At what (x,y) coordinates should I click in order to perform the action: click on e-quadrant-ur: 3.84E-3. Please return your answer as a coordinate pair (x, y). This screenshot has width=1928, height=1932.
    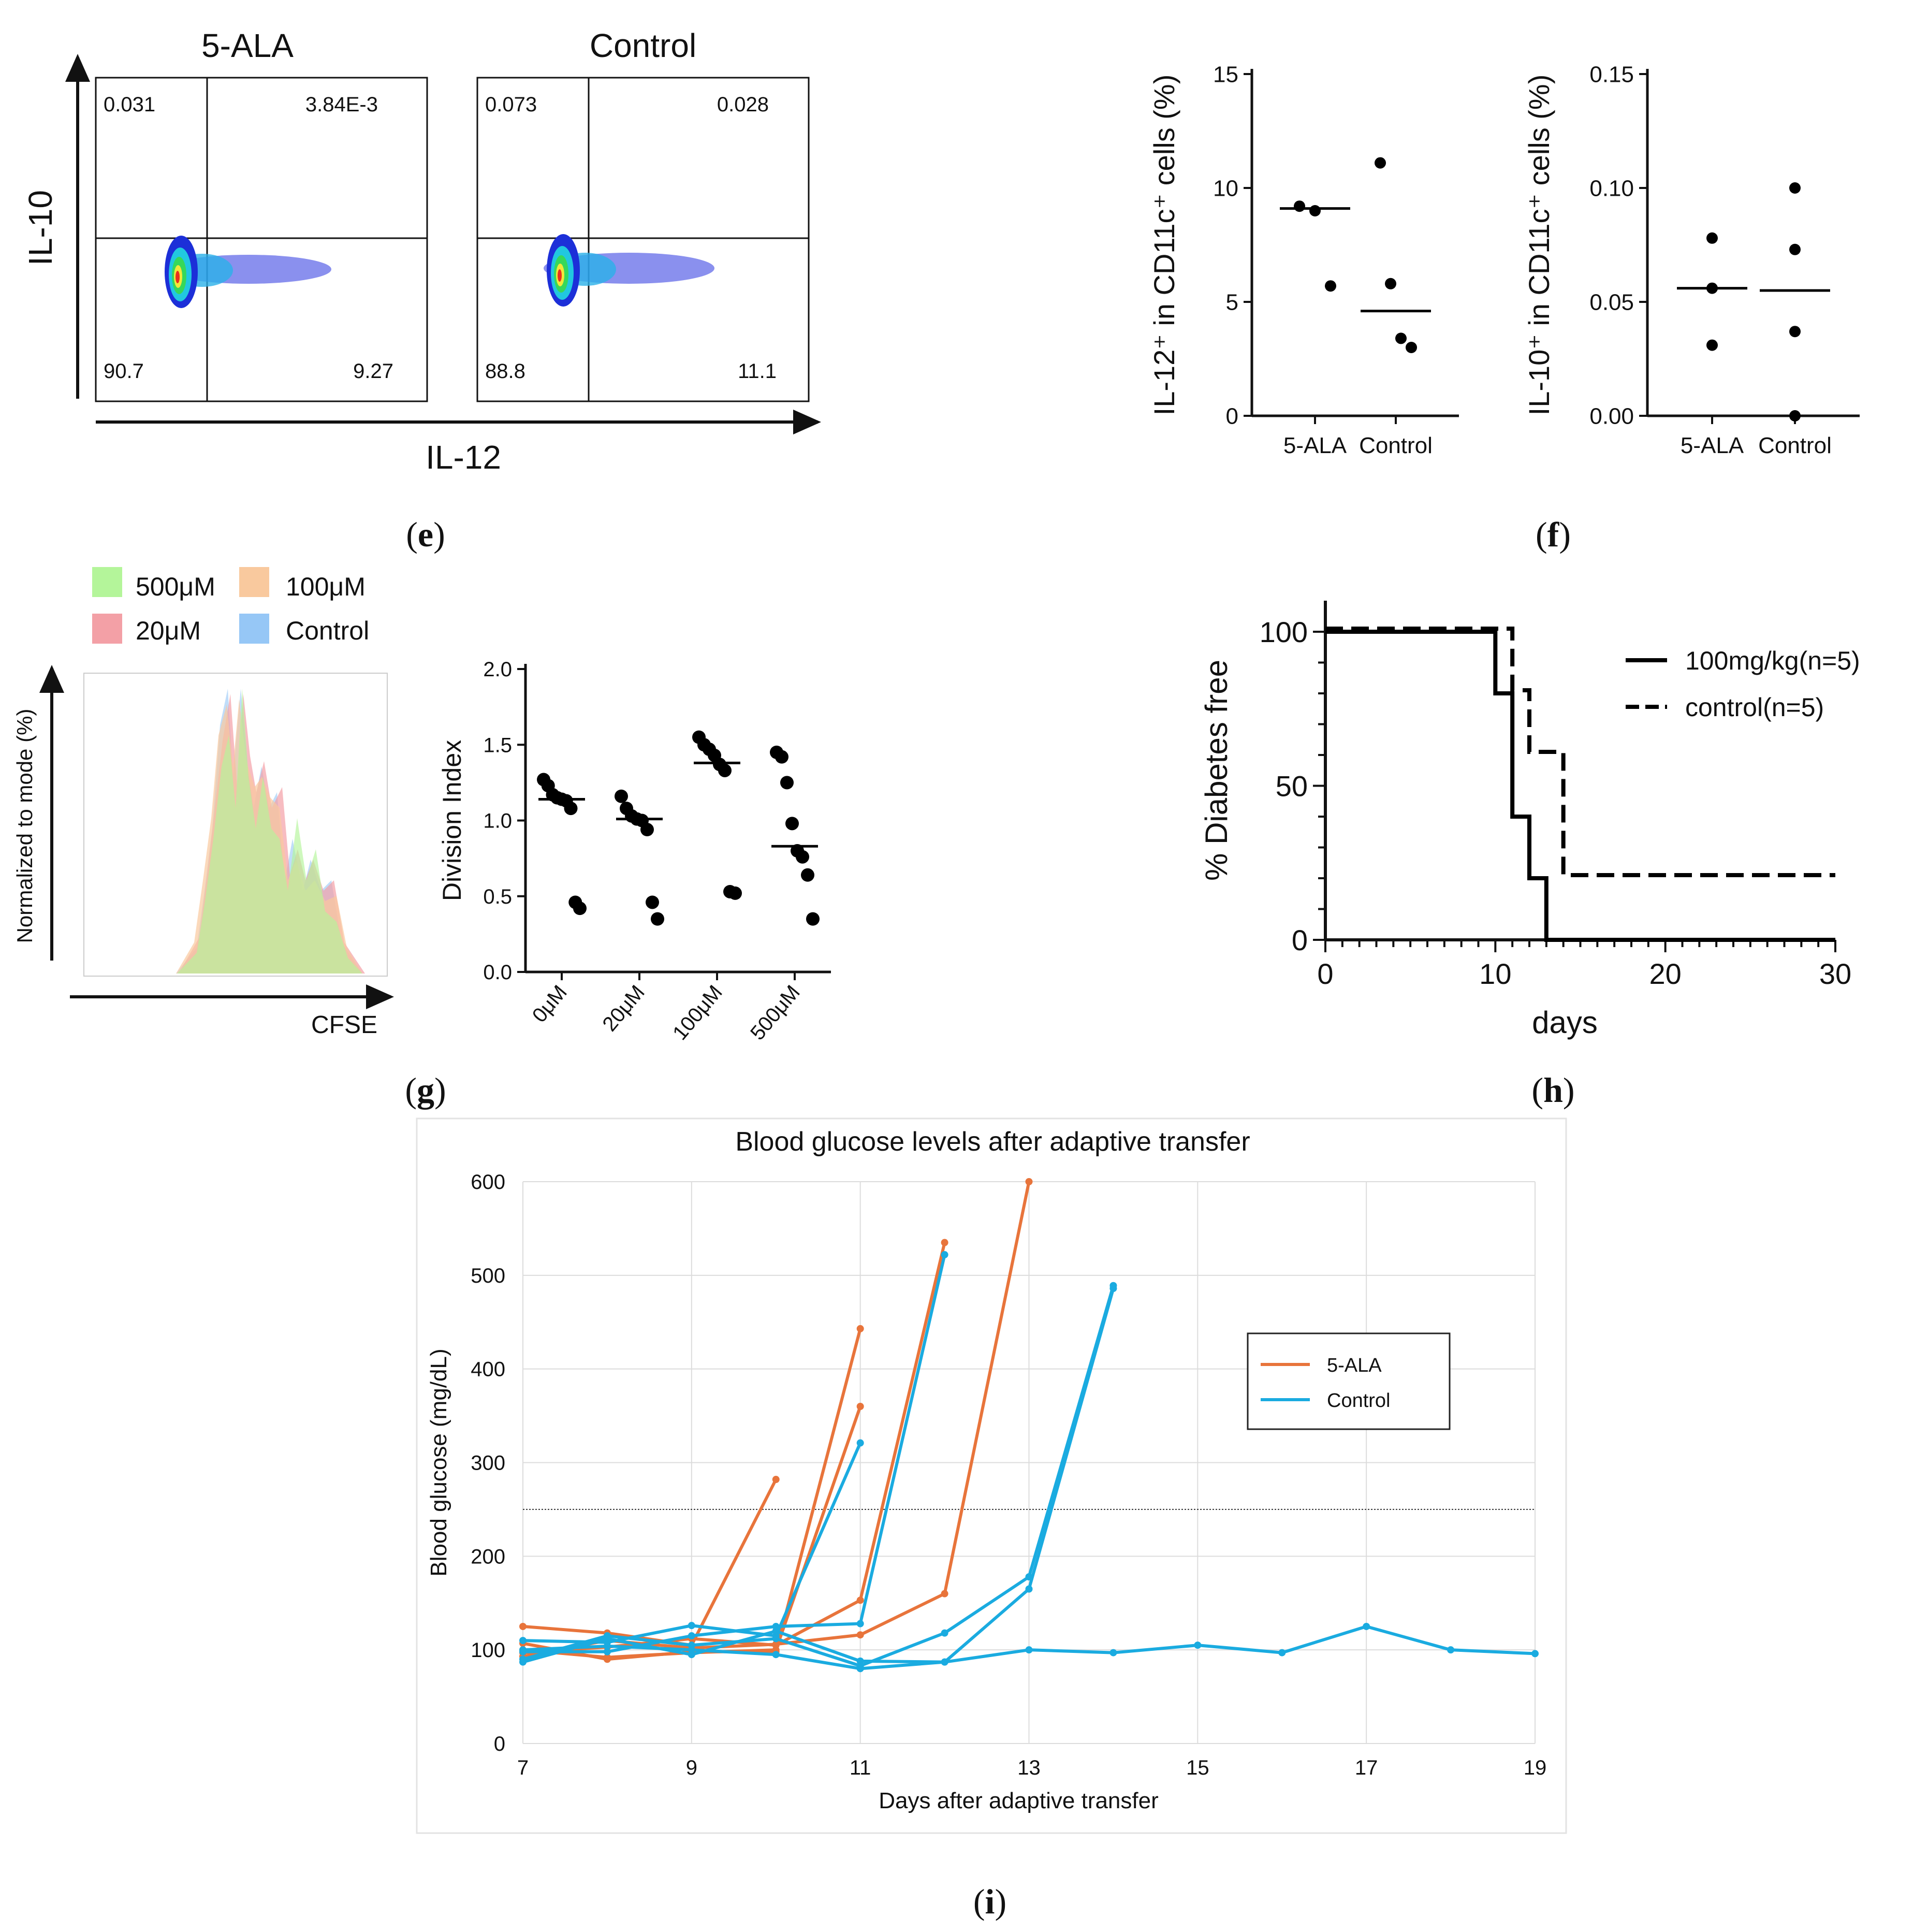
    Looking at the image, I should click on (341, 104).